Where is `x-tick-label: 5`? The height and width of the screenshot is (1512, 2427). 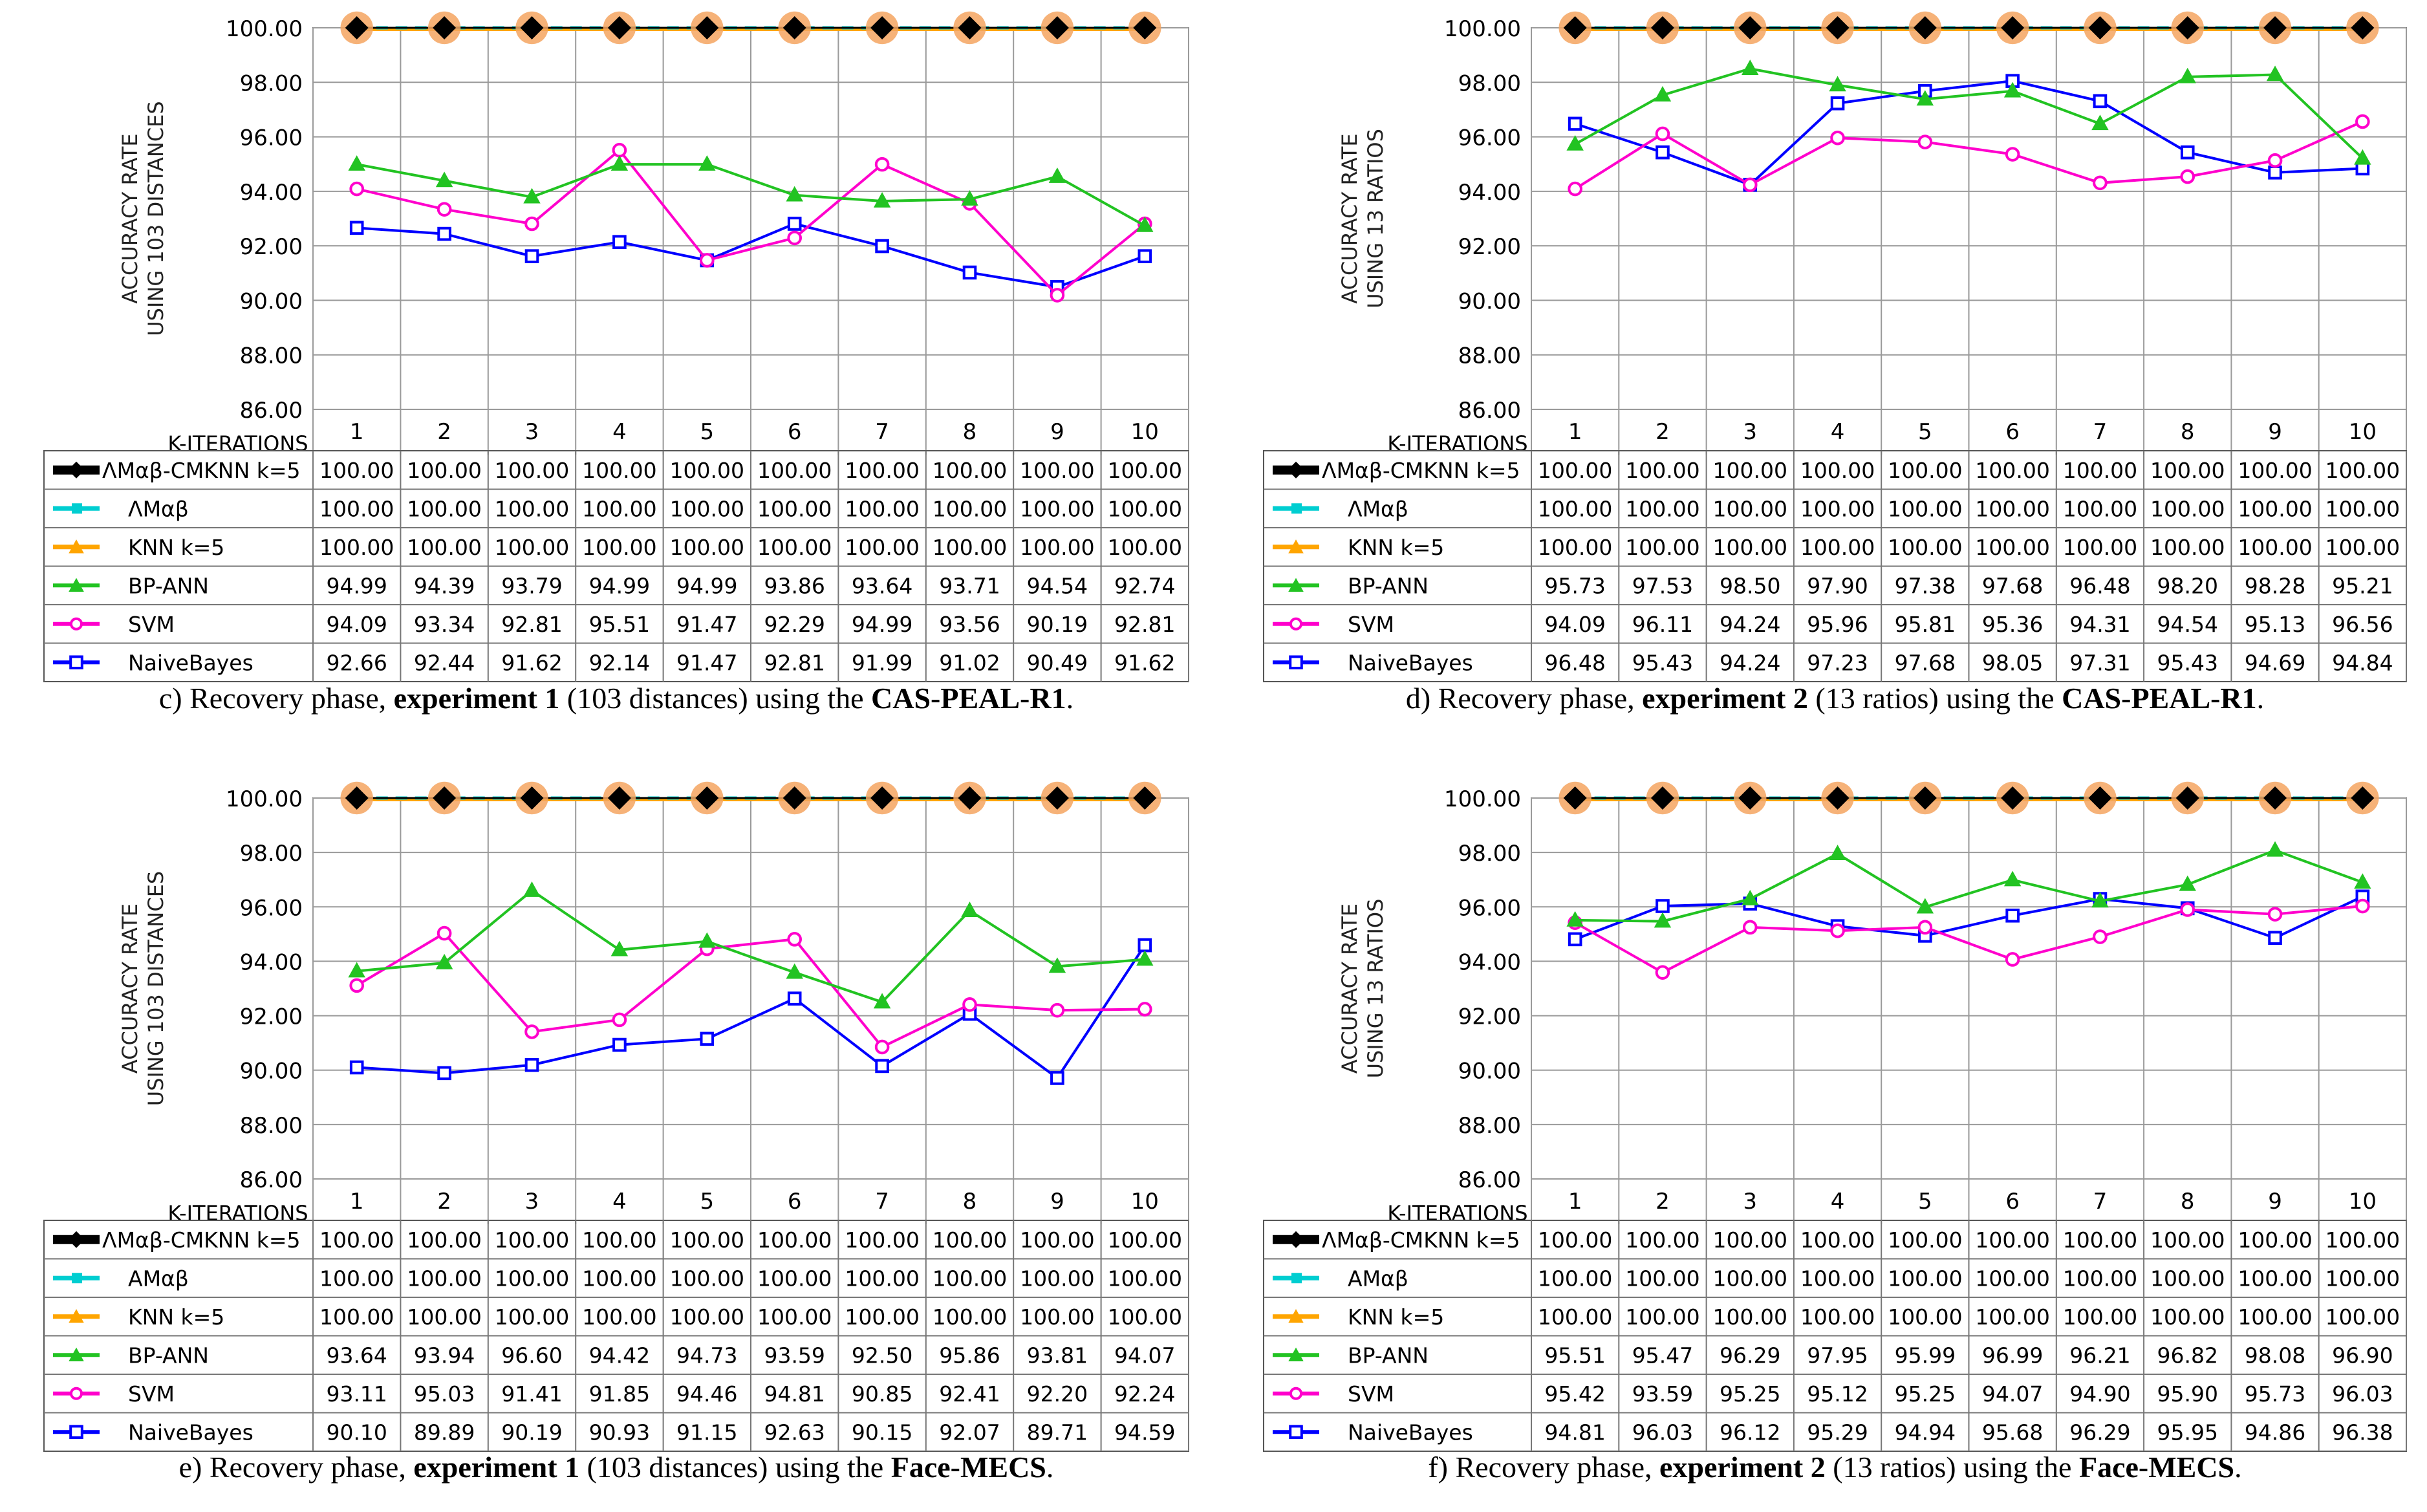
x-tick-label: 5 is located at coordinates (707, 1202).